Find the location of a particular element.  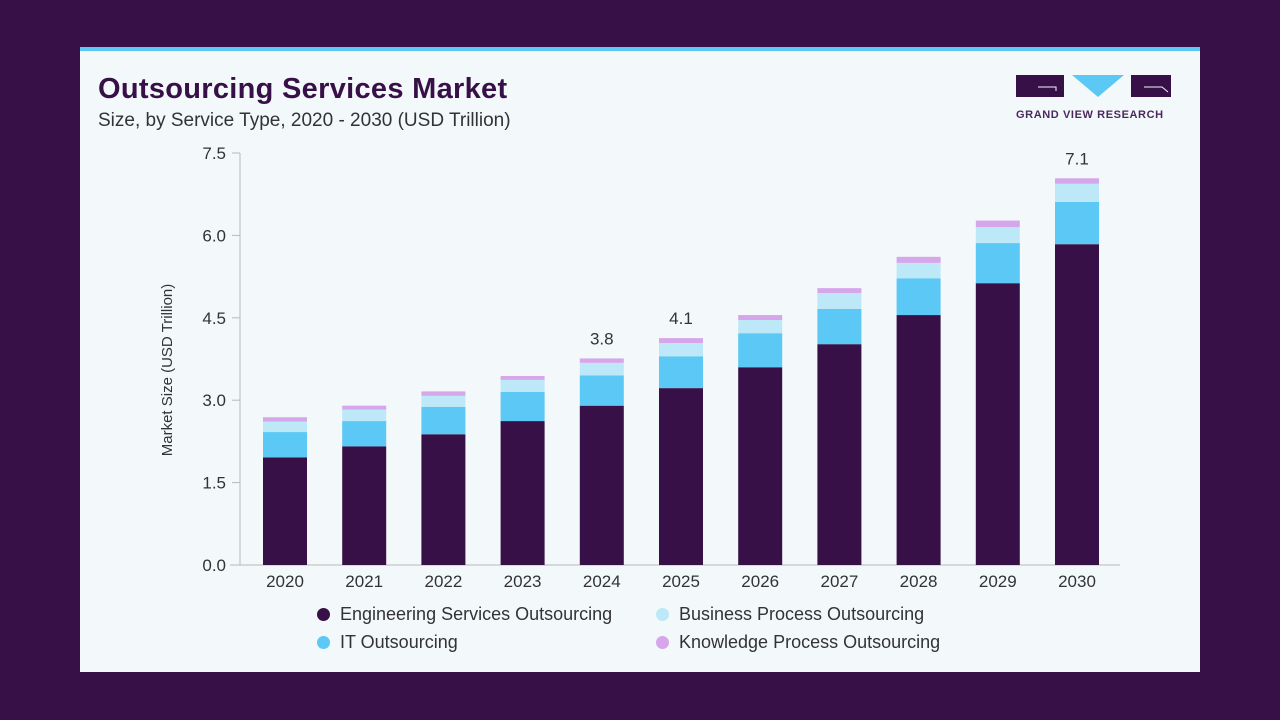

y-tick-label: 3.0 is located at coordinates (214, 400).